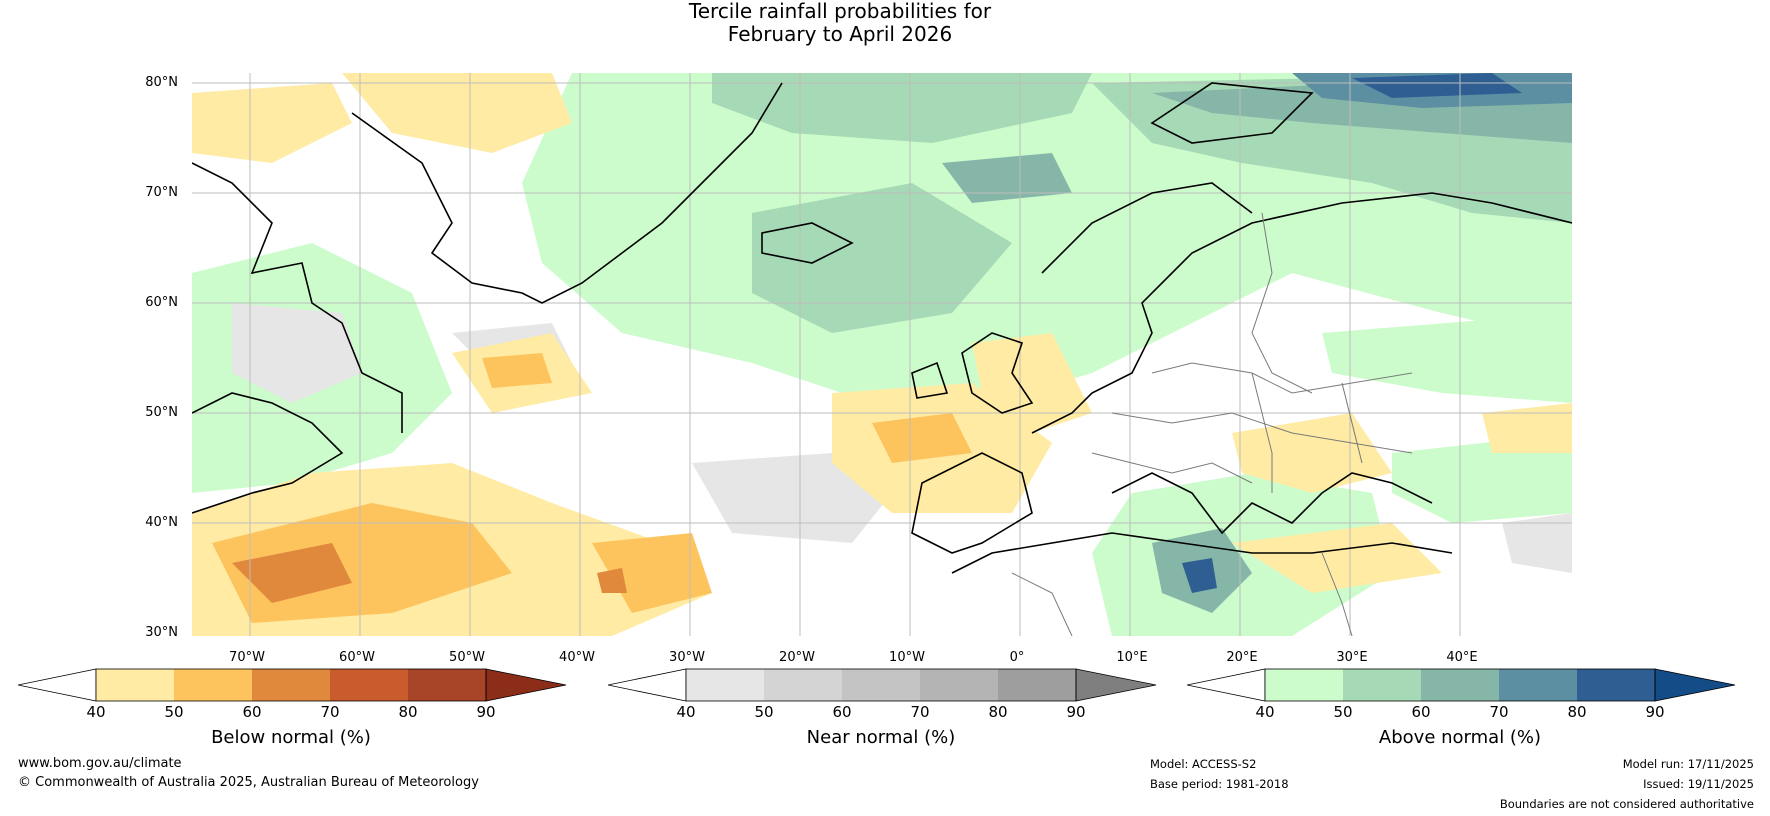 This screenshot has width=1770, height=816. Describe the element at coordinates (840, 11) in the screenshot. I see `title-line-1: Tercile rainfall probabilities for` at that location.